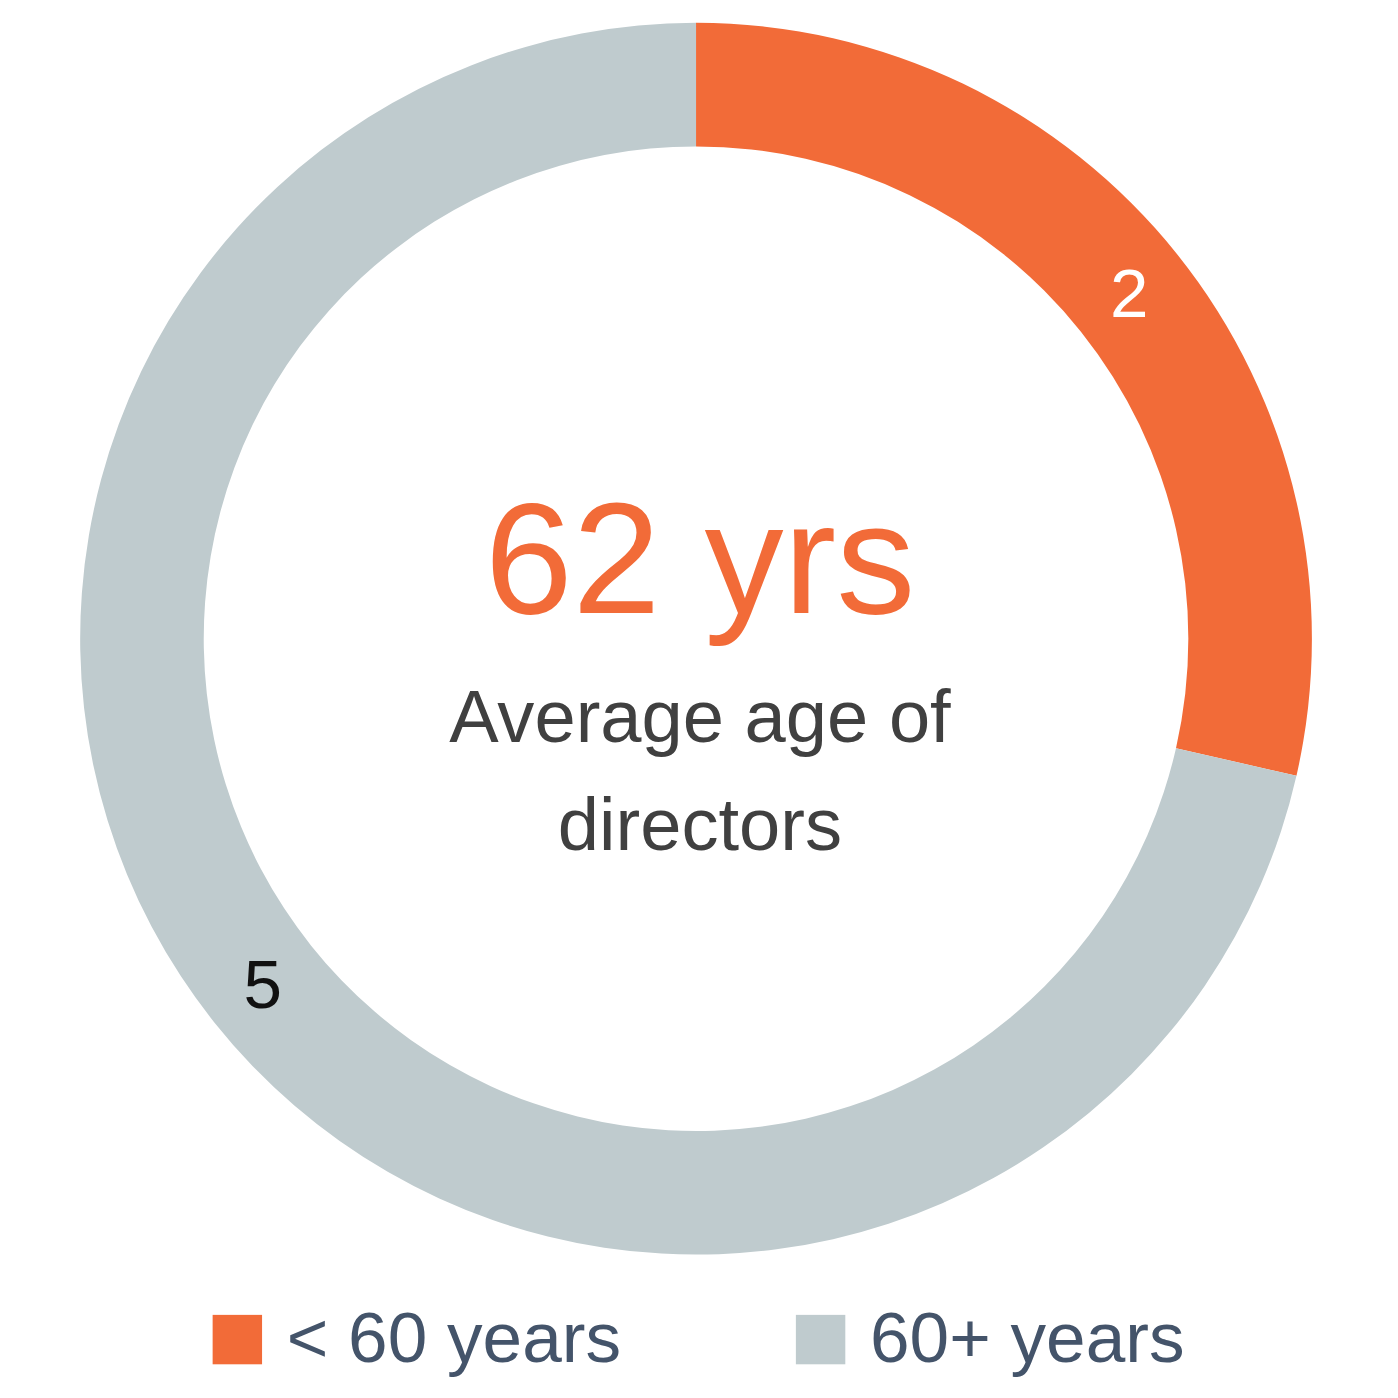  What do you see at coordinates (700, 770) in the screenshot?
I see `text: Average age of directors` at bounding box center [700, 770].